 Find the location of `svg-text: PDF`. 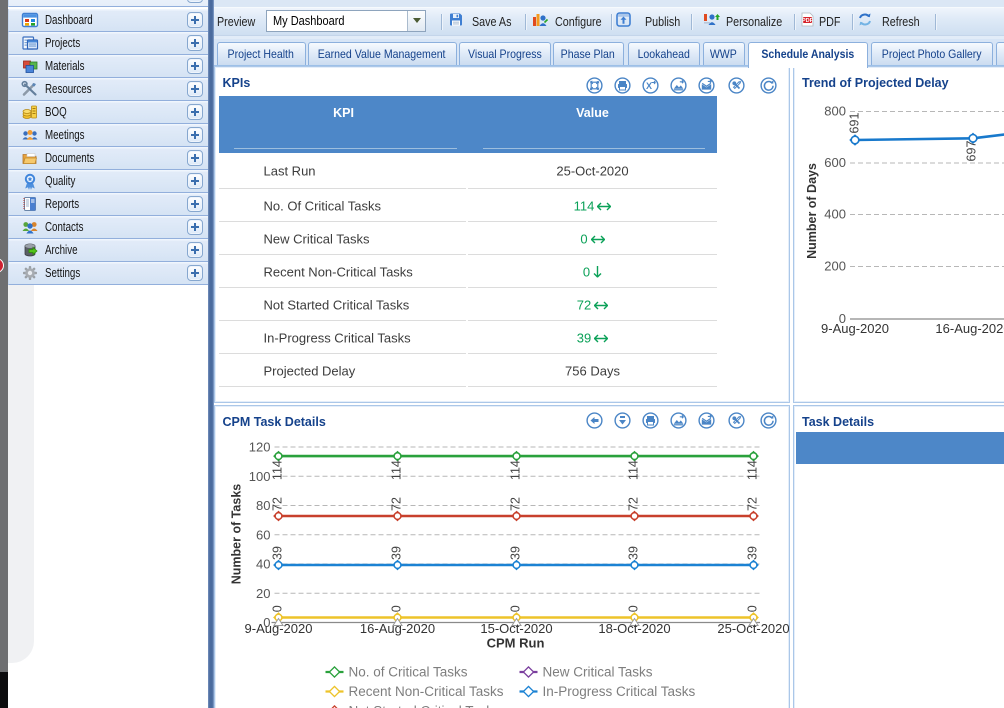

svg-text: PDF is located at coordinates (808, 20).